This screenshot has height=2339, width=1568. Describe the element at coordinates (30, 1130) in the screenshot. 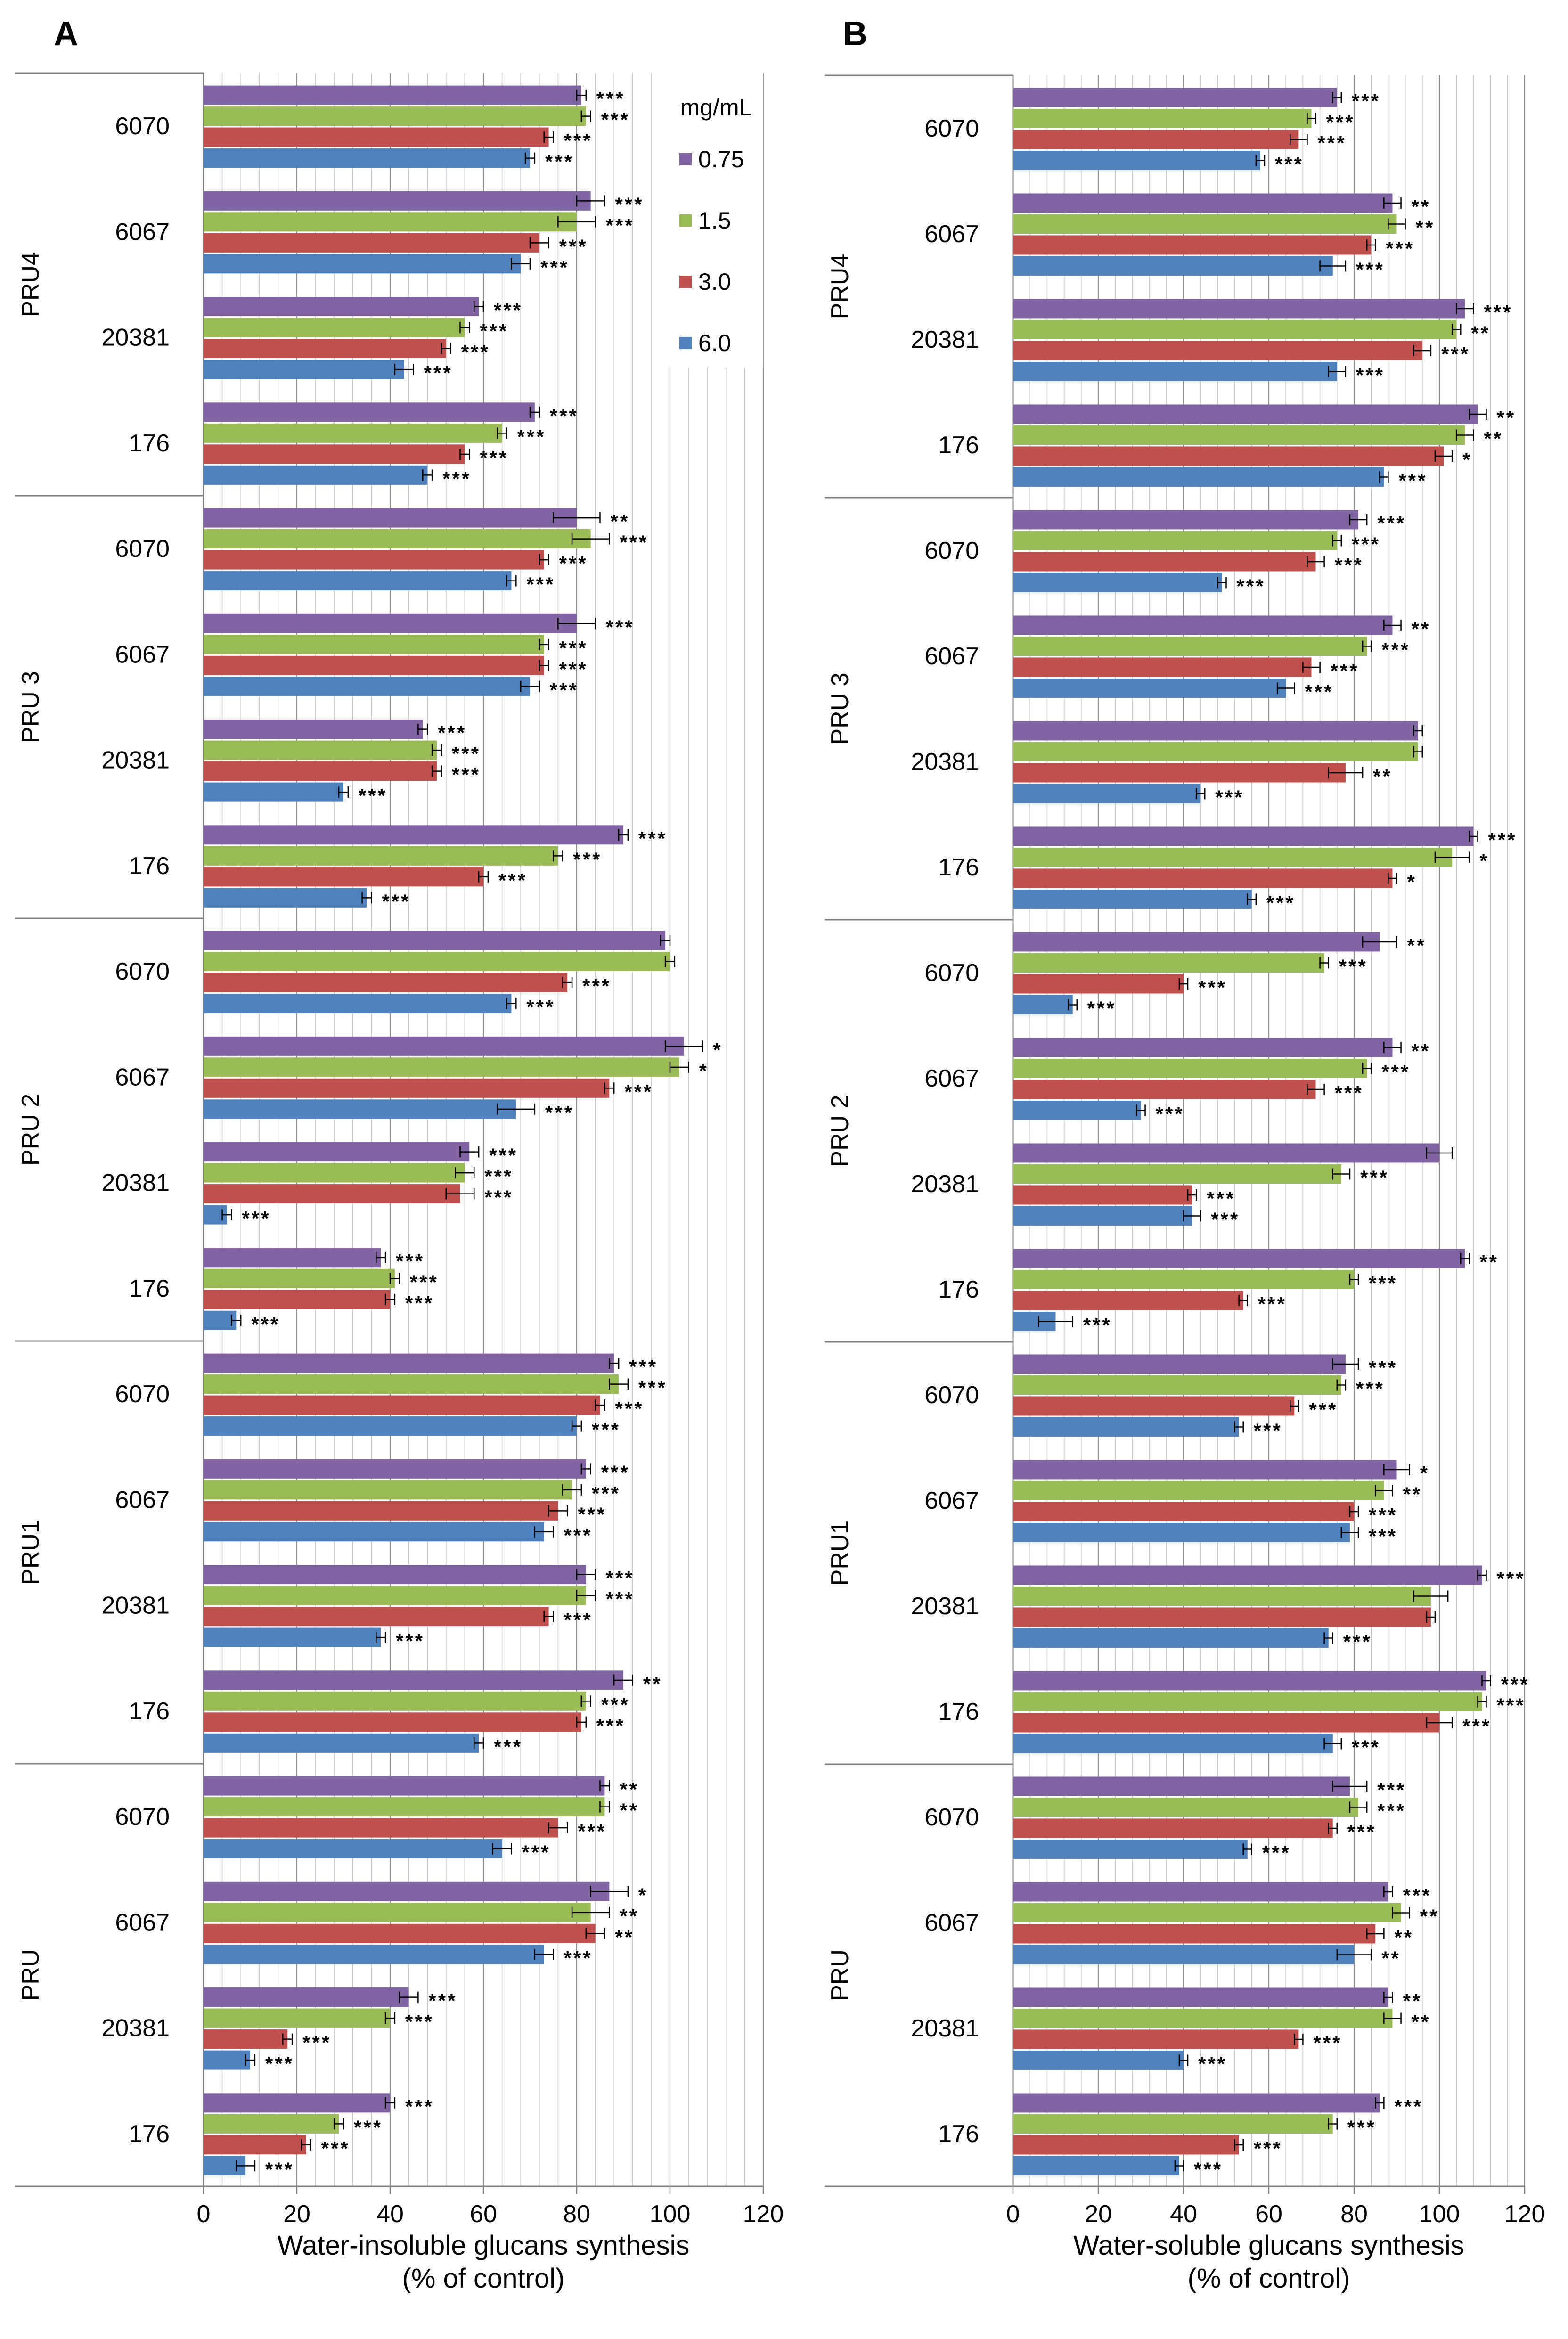

I see `group-label: PRU 2` at that location.